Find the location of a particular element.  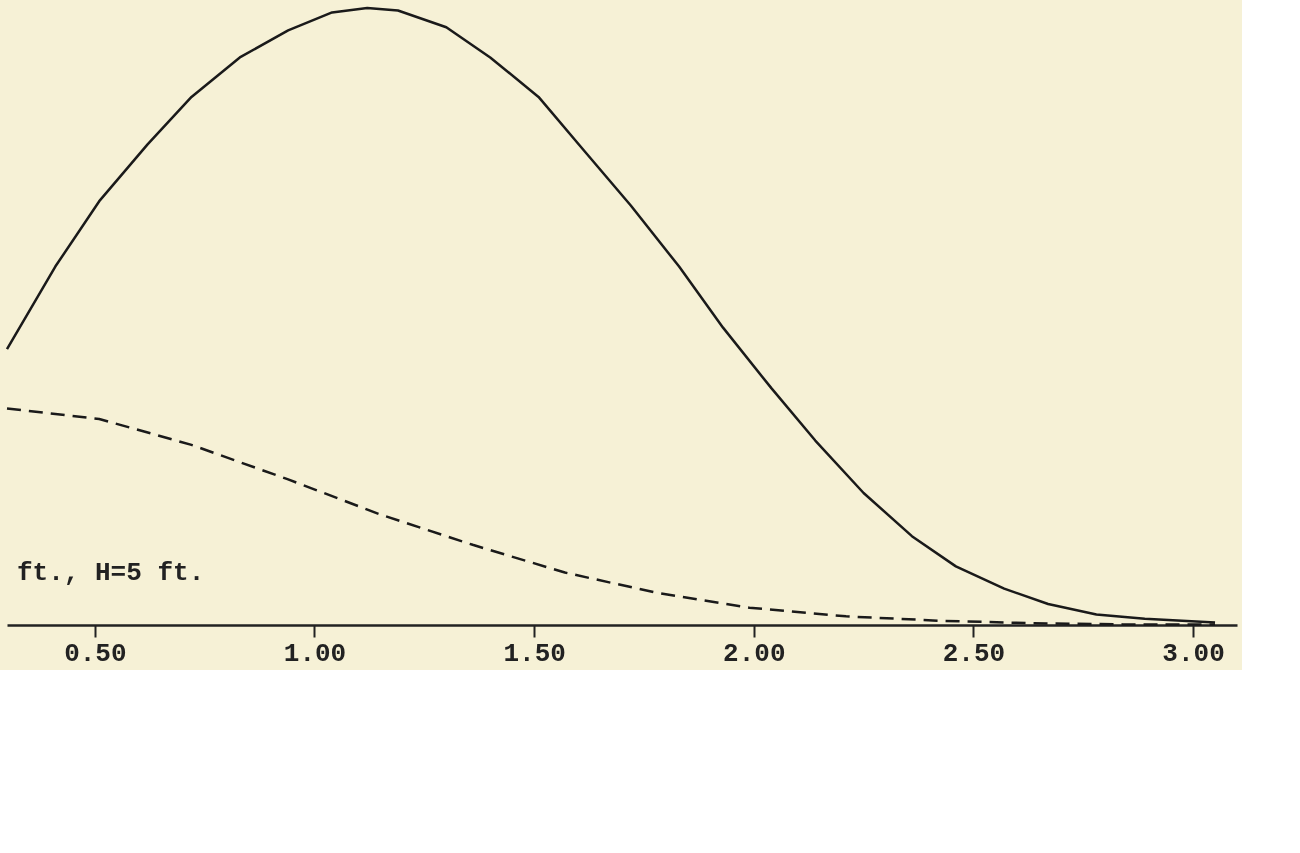

x-tick-label: 0.50 is located at coordinates (95, 653).